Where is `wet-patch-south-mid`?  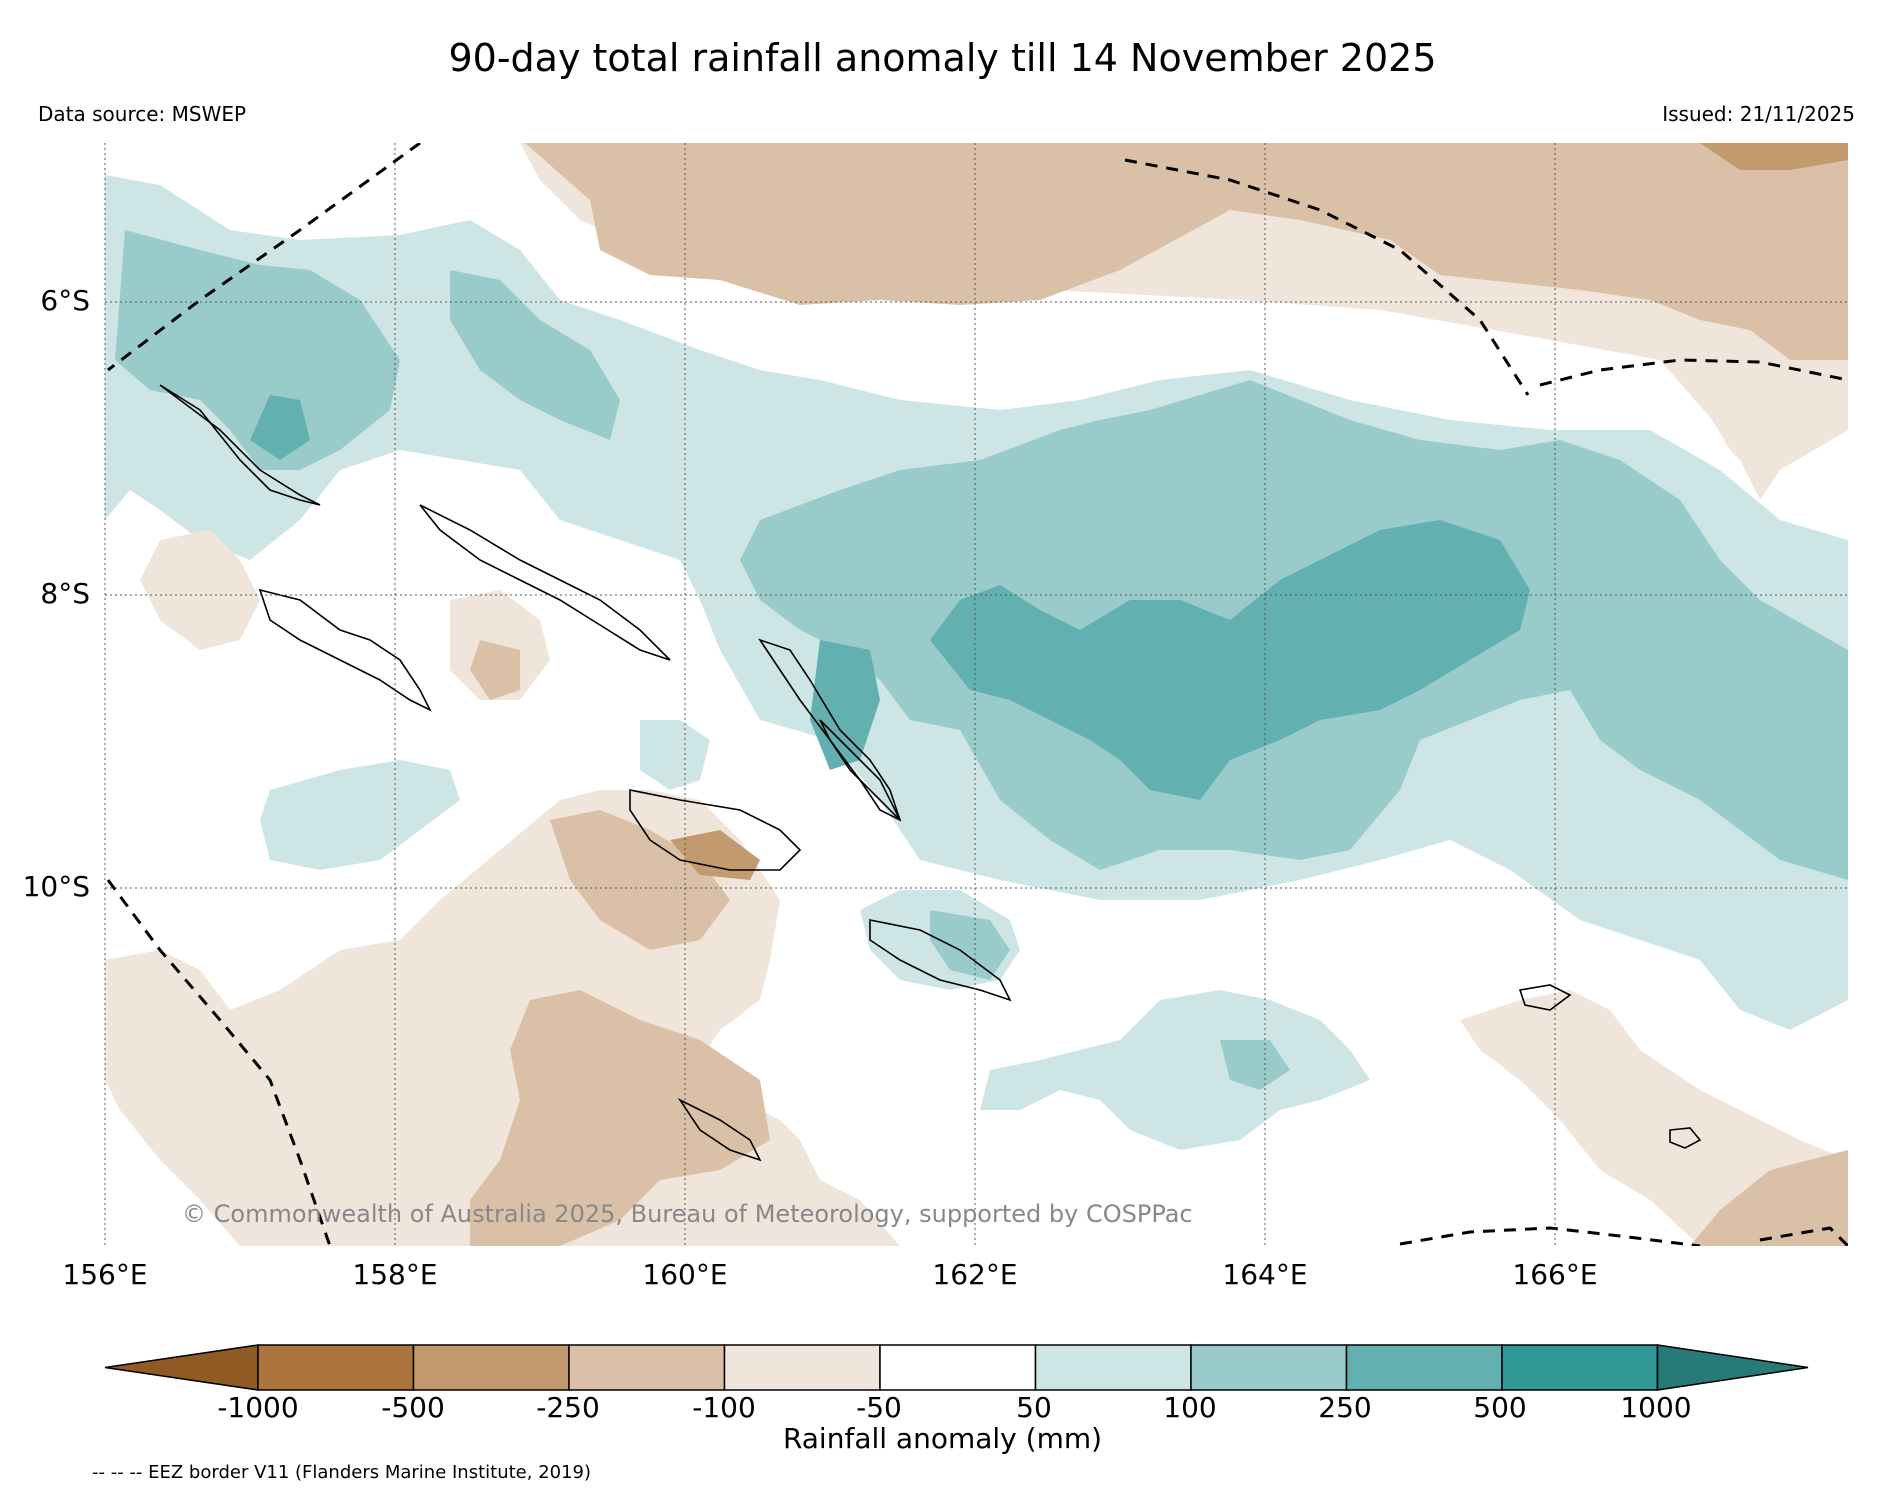 wet-patch-south-mid is located at coordinates (1110, 1000).